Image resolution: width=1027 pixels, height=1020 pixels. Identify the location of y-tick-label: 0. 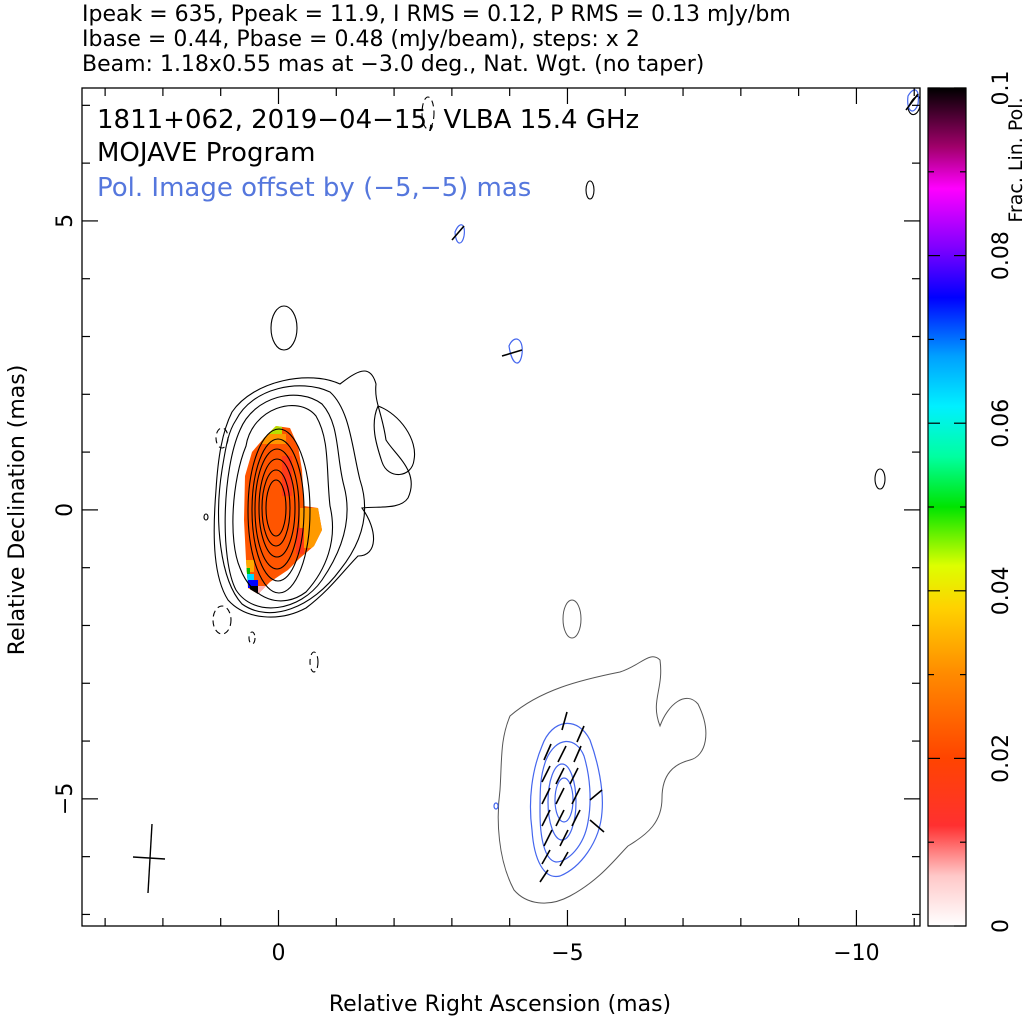
(65, 510).